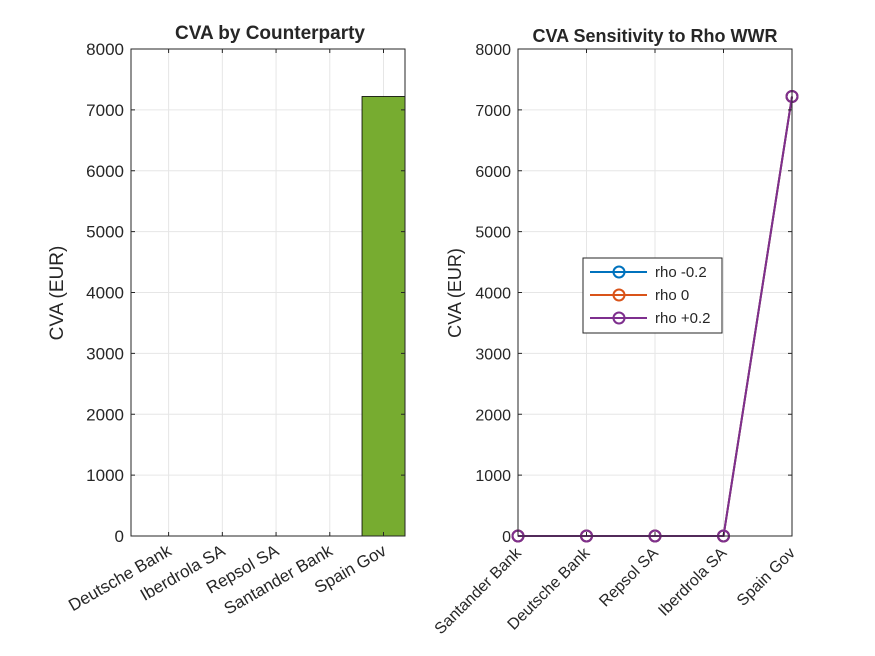  I want to click on legend-label: rho +0.2, so click(682, 318).